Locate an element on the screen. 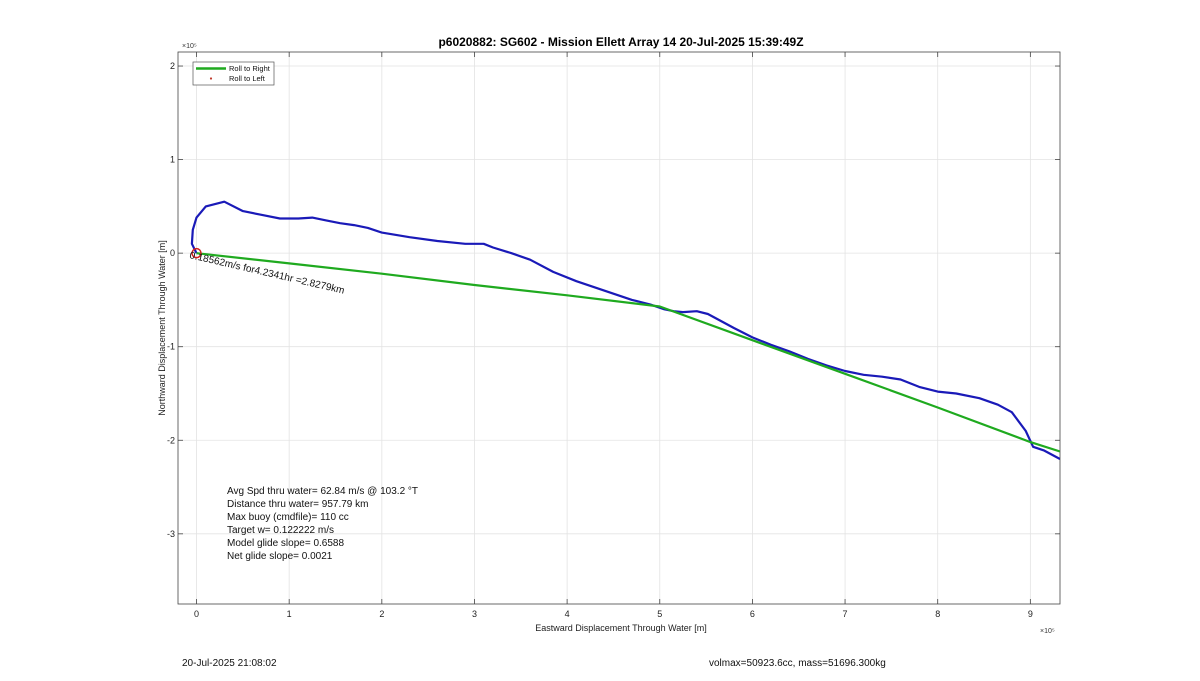 This screenshot has width=1200, height=681. x-tick-label: 1 is located at coordinates (289, 614).